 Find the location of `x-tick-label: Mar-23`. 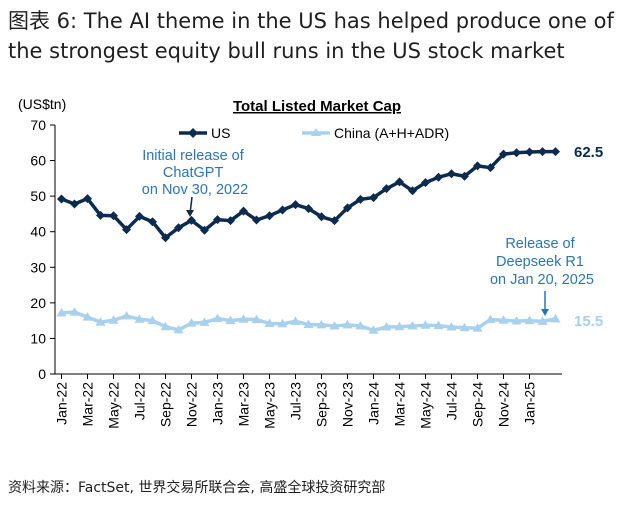

x-tick-label: Mar-23 is located at coordinates (244, 404).